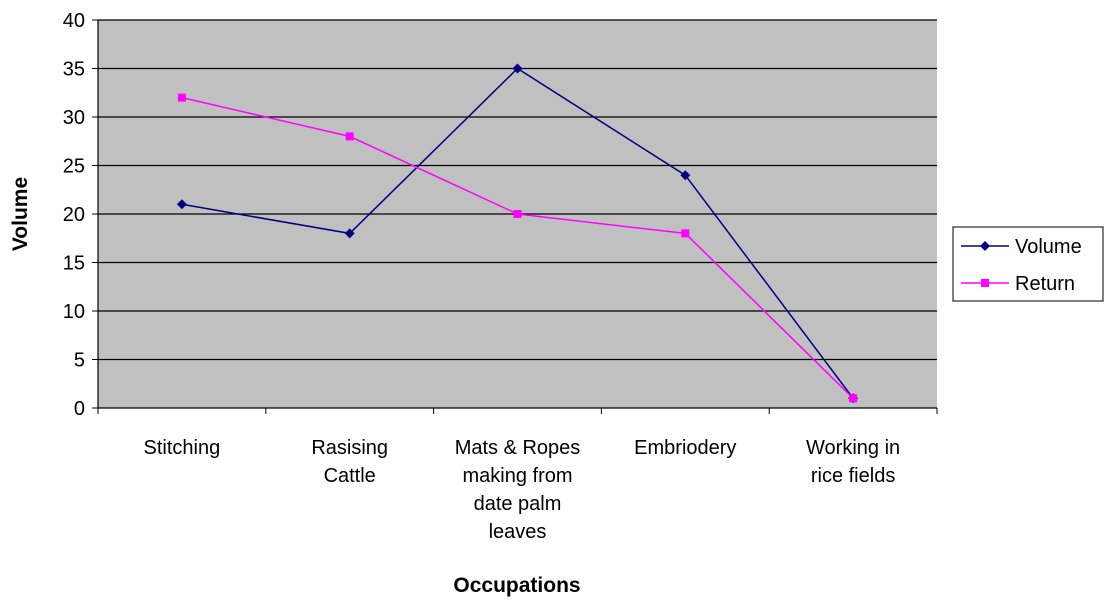 Image resolution: width=1104 pixels, height=602 pixels. Describe the element at coordinates (20, 214) in the screenshot. I see `y-axis-title: Volume` at that location.